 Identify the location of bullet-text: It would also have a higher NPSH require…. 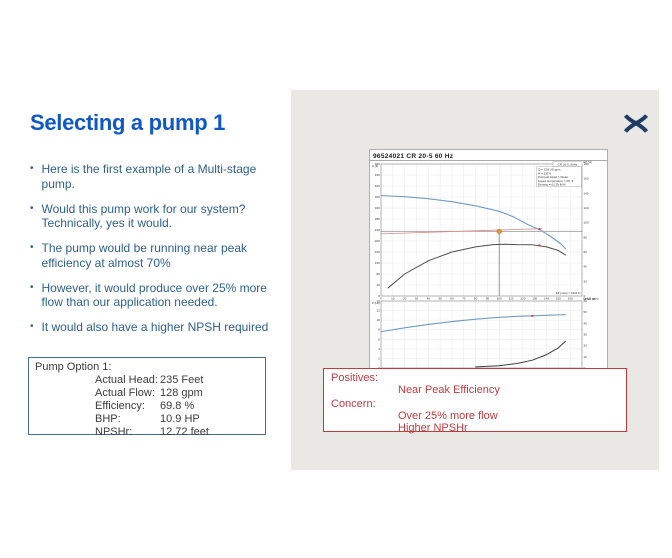
(155, 327).